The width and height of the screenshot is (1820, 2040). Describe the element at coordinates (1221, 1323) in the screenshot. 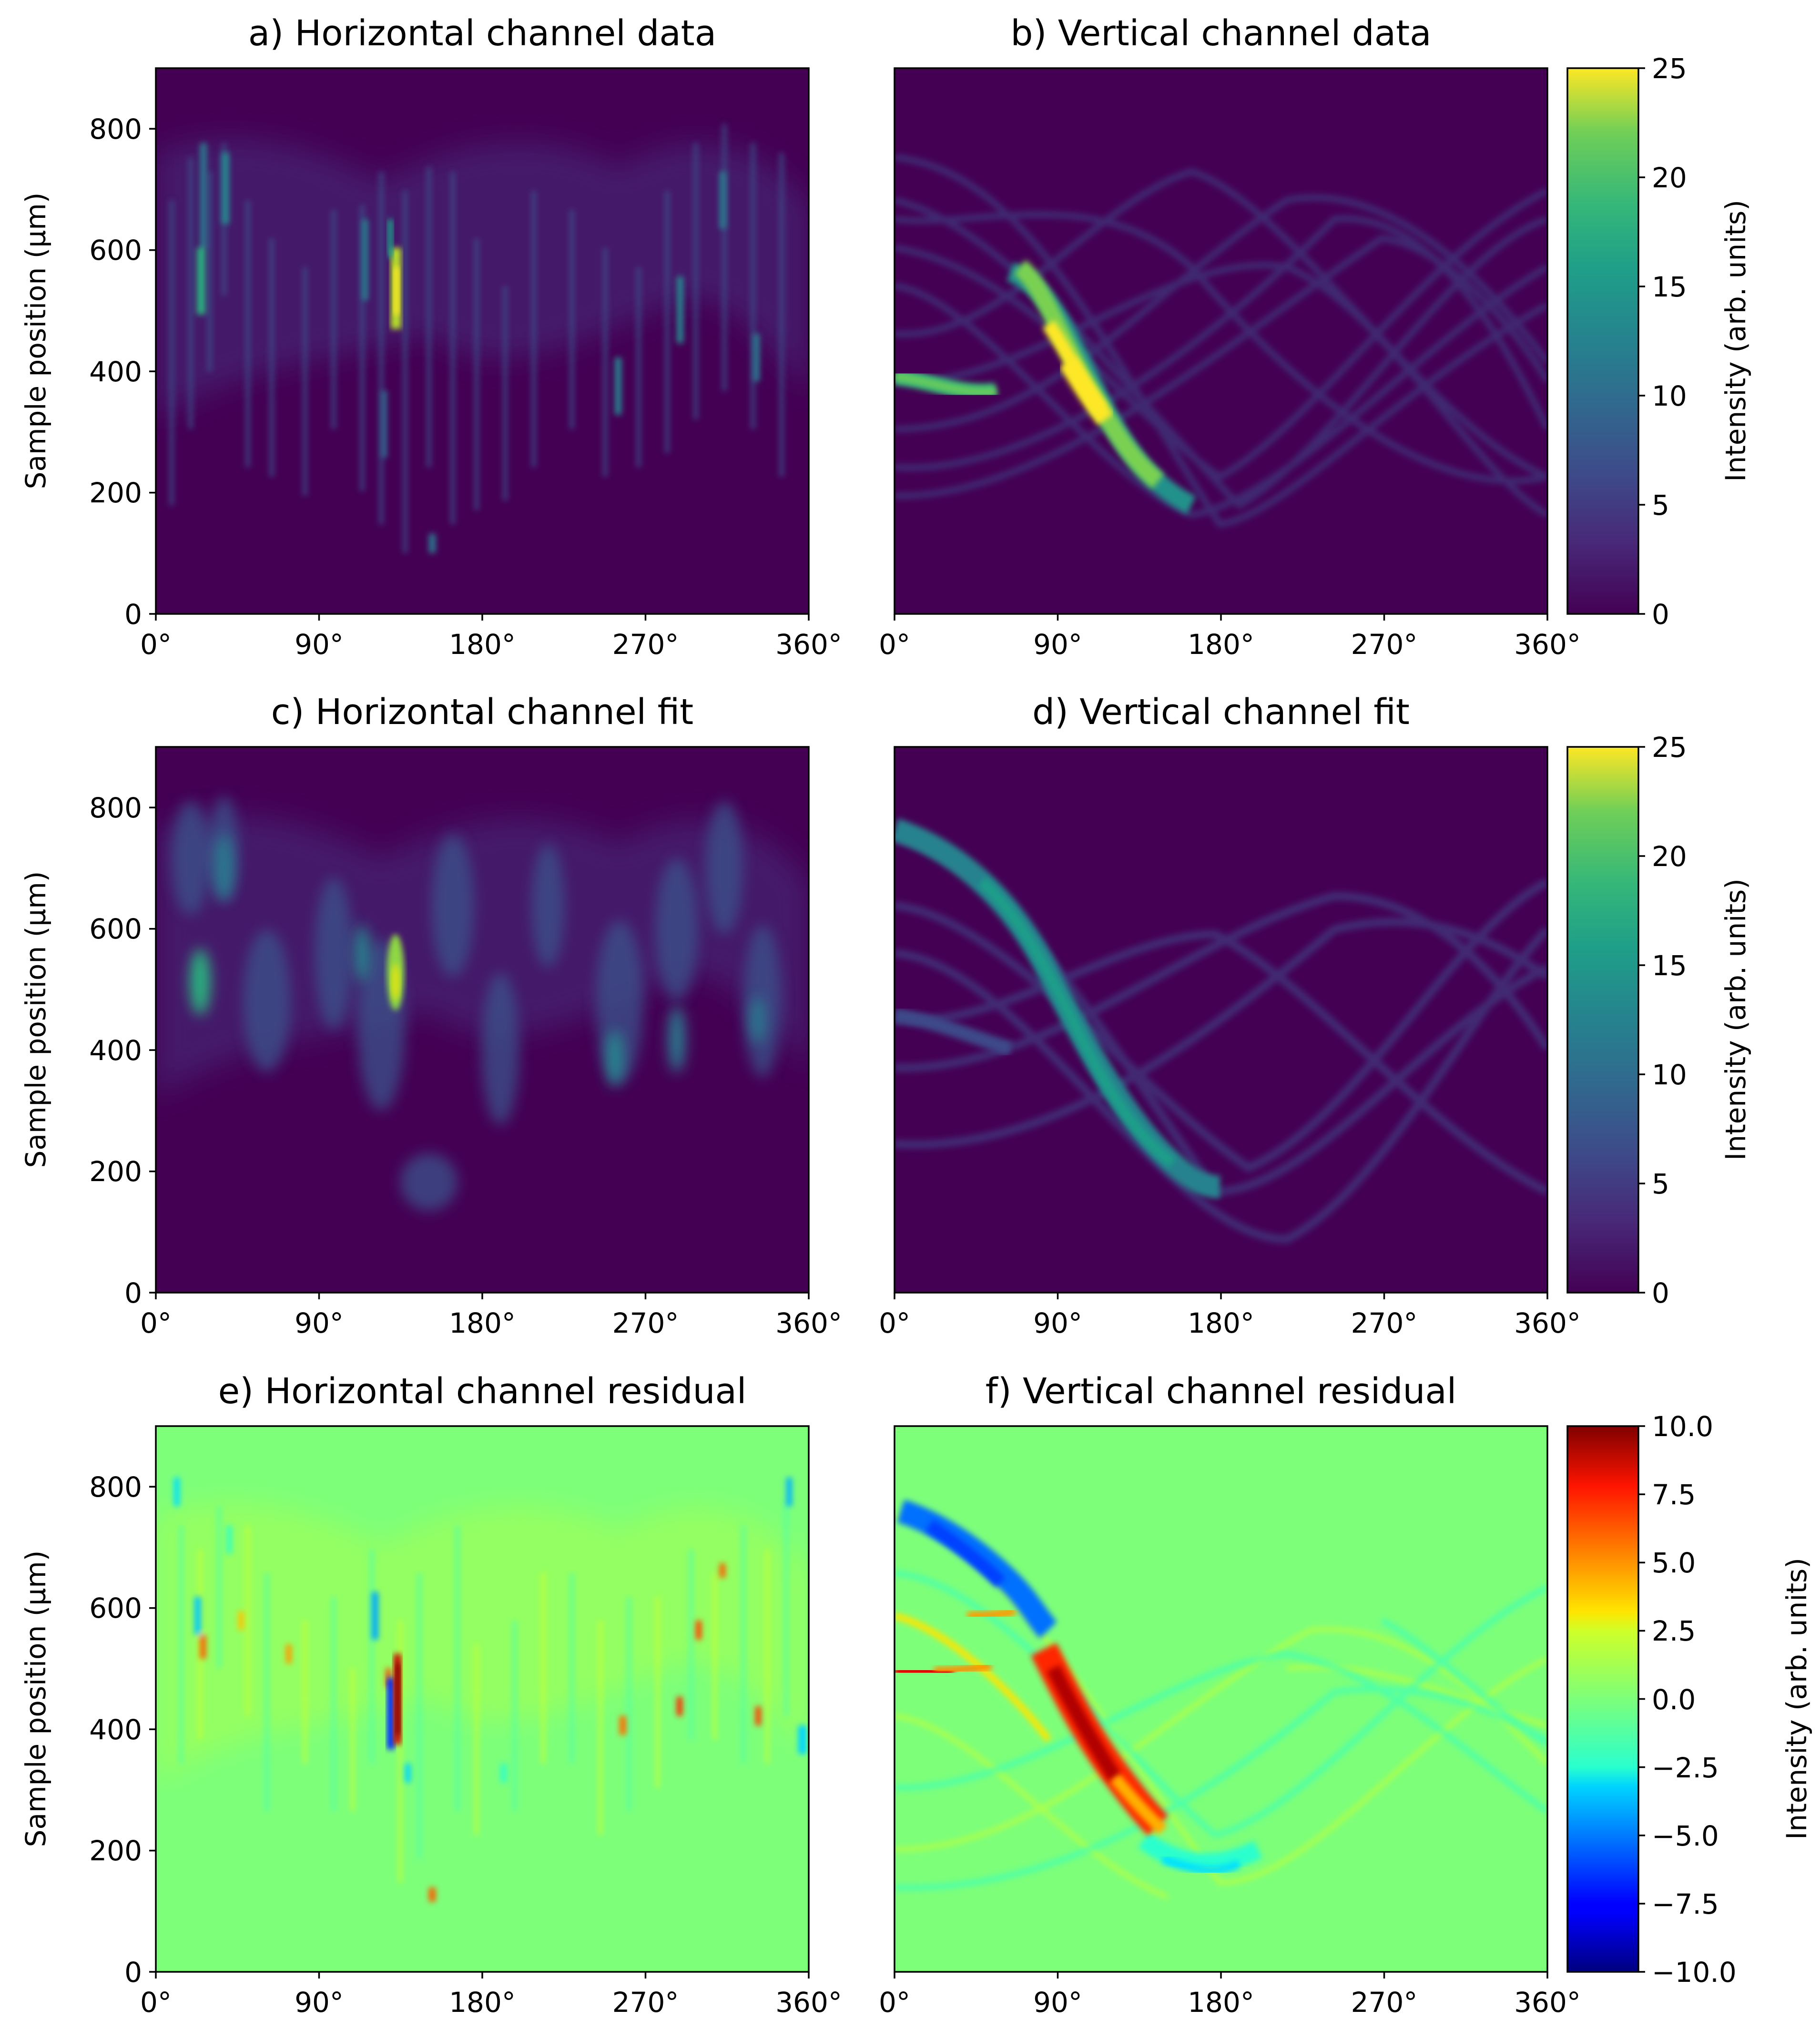

I see `panel-d-xtick-180: 180°` at that location.